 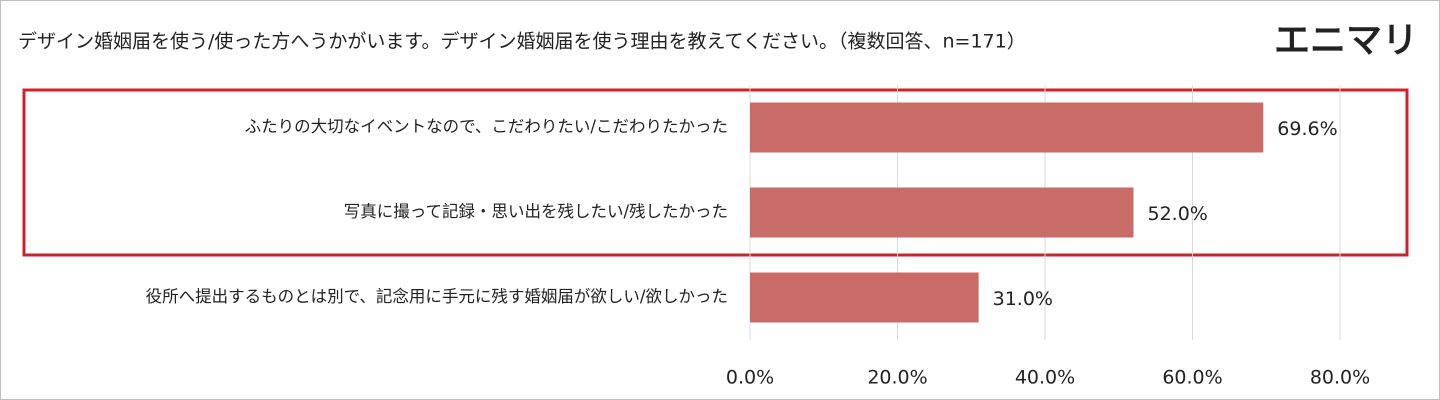 What do you see at coordinates (486, 126) in the screenshot?
I see `category-label: ふたりの大切なイベントなので、こだわりたい/こだわりたかった` at bounding box center [486, 126].